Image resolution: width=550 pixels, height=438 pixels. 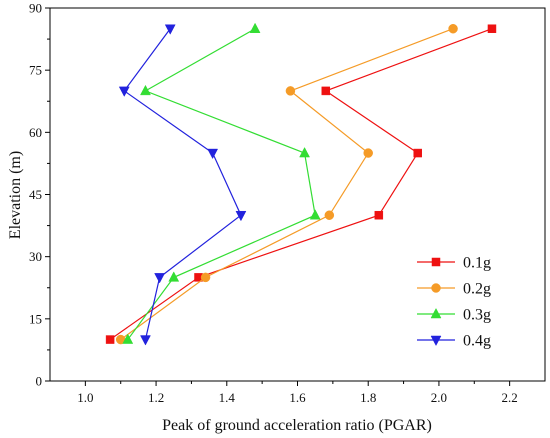 I want to click on y-axis: 0 15 30 45 60 75 90, so click(x=39, y=195).